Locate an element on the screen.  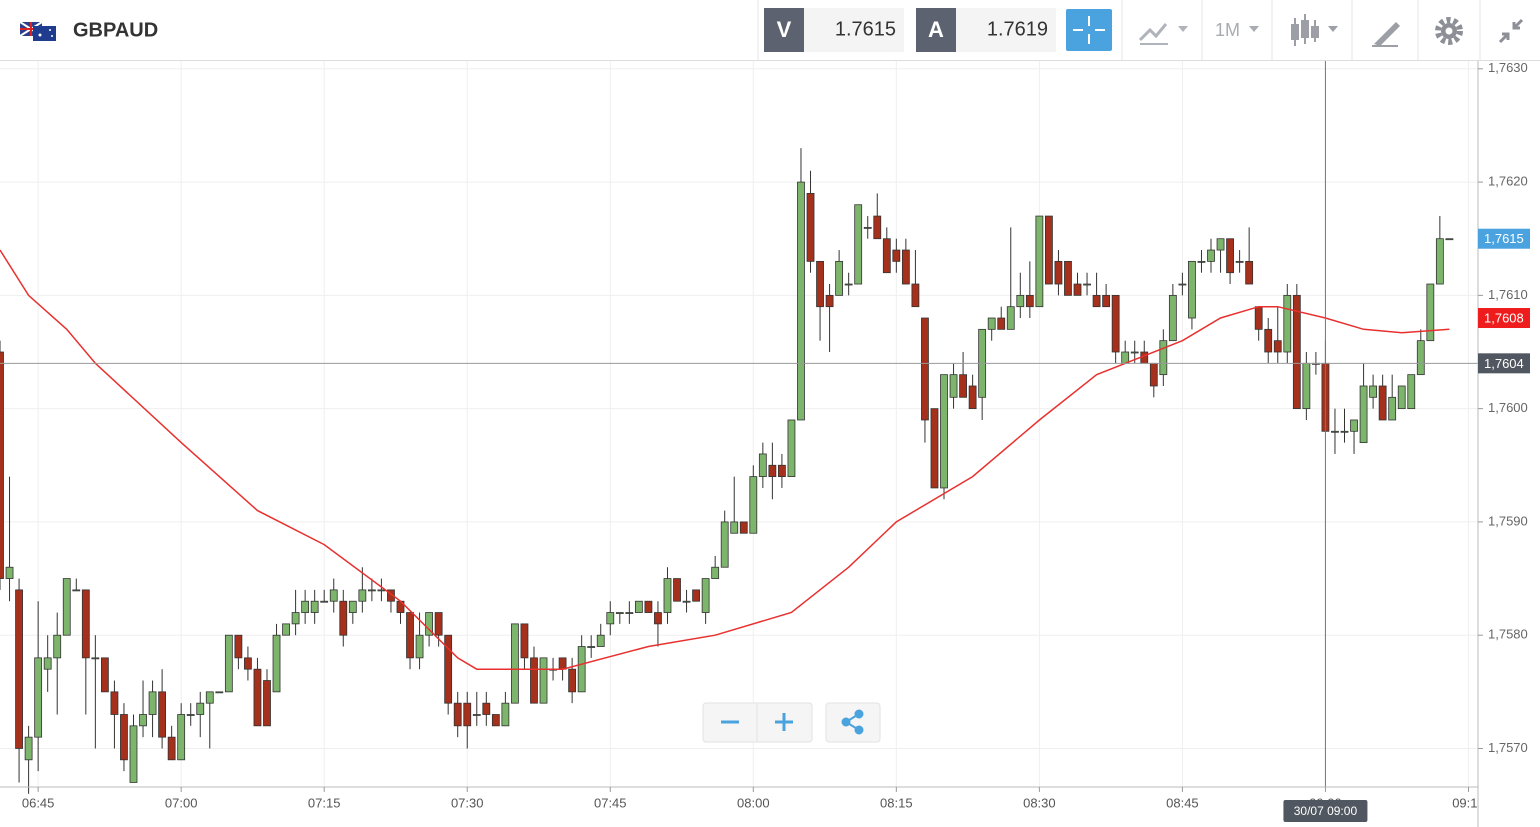
timeframe-button: 1M is located at coordinates (1237, 30).